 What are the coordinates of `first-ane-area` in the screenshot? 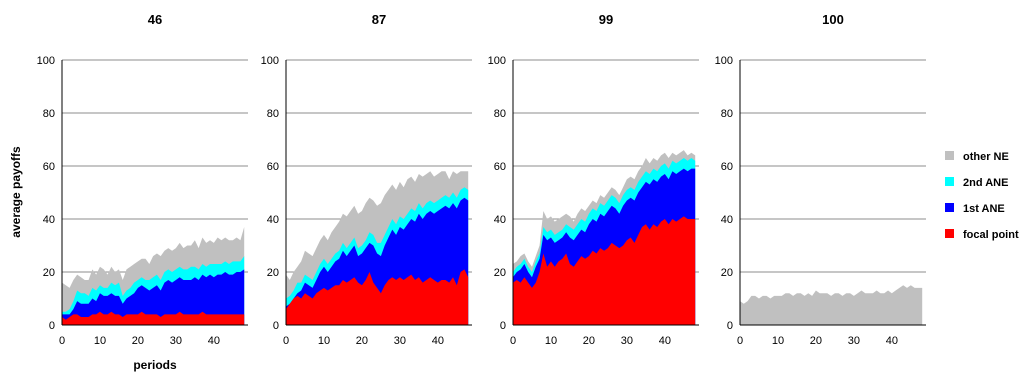 It's located at (153, 297).